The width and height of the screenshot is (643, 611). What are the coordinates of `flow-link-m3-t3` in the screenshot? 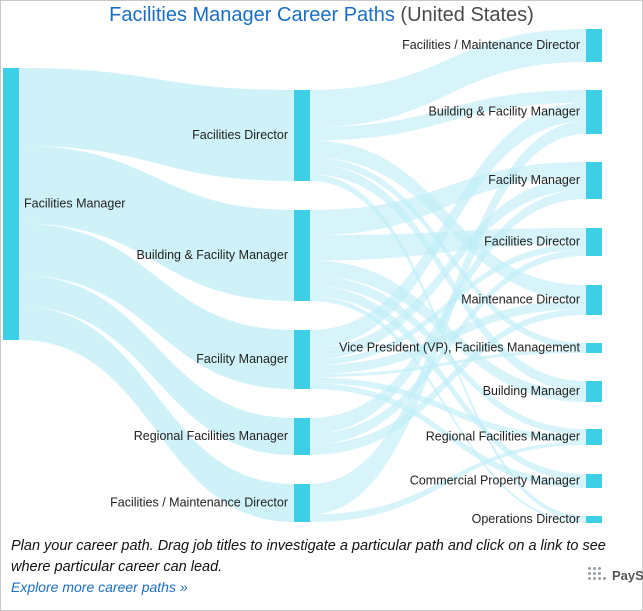 It's located at (448, 347).